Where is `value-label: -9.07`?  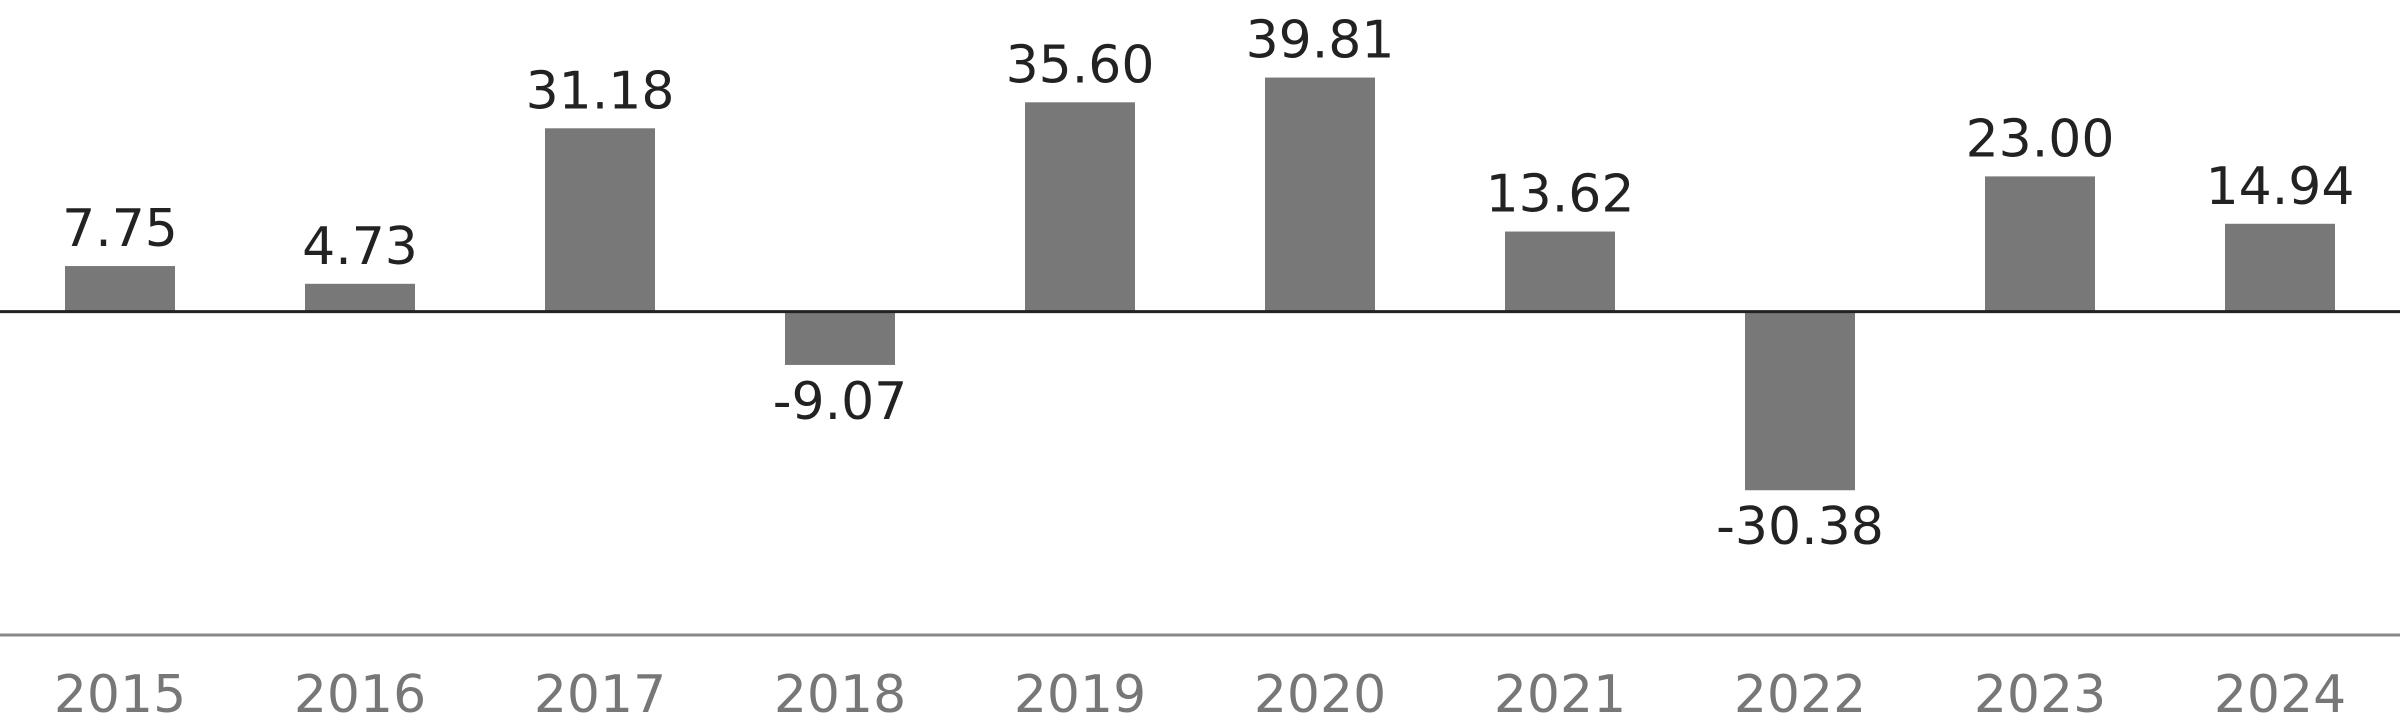
value-label: -9.07 is located at coordinates (840, 402).